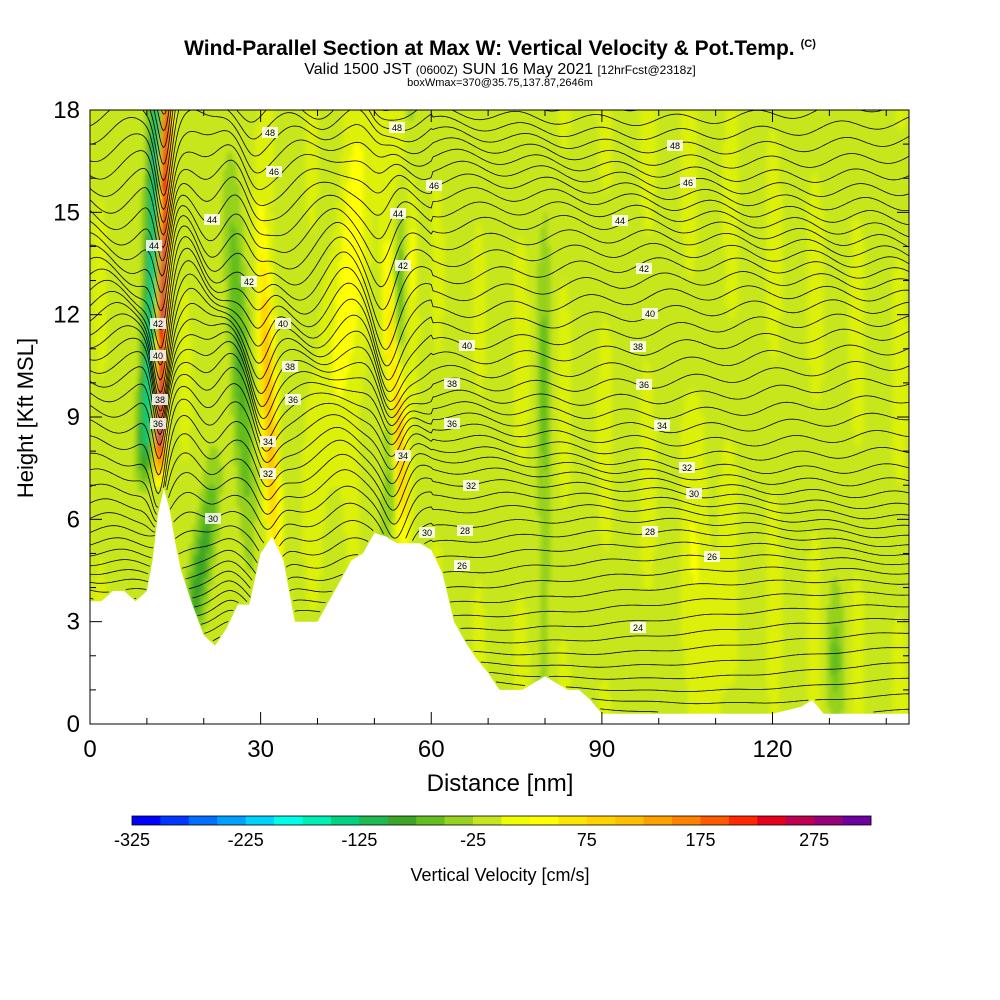 The image size is (1000, 1000). What do you see at coordinates (808, 44) in the screenshot?
I see `copyright-mark: (C)` at bounding box center [808, 44].